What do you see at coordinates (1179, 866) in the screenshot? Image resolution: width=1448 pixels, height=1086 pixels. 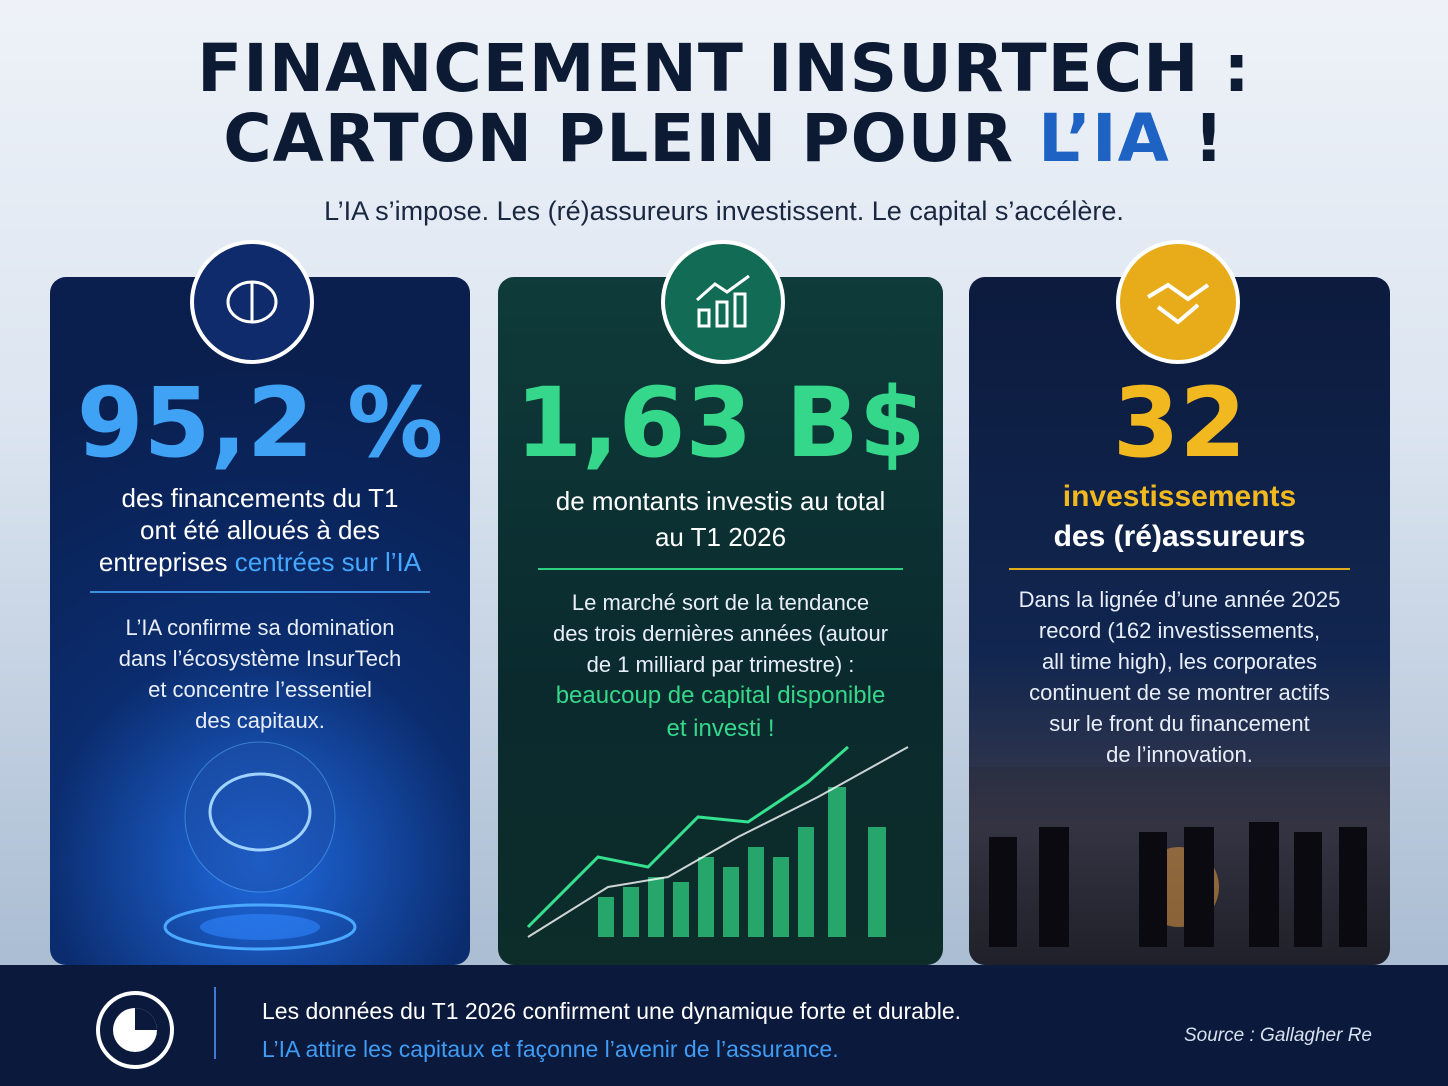 I see `people-illustration` at bounding box center [1179, 866].